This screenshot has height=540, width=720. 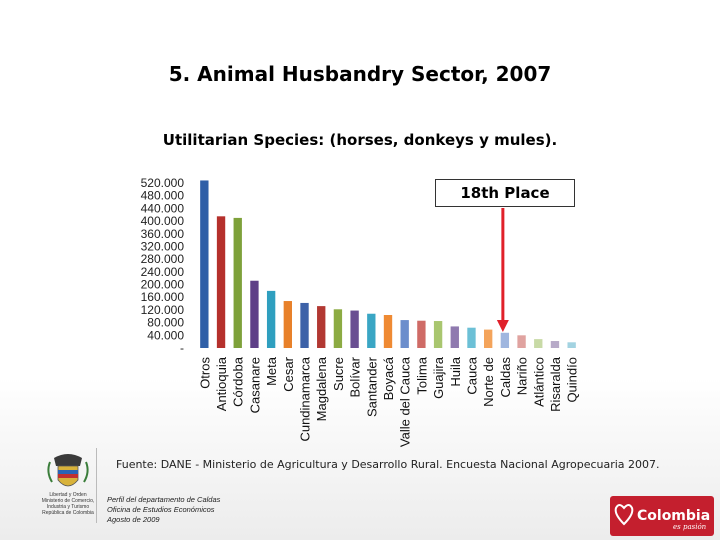 What do you see at coordinates (321, 388) in the screenshot?
I see `x-tick-label: Magdalena` at bounding box center [321, 388].